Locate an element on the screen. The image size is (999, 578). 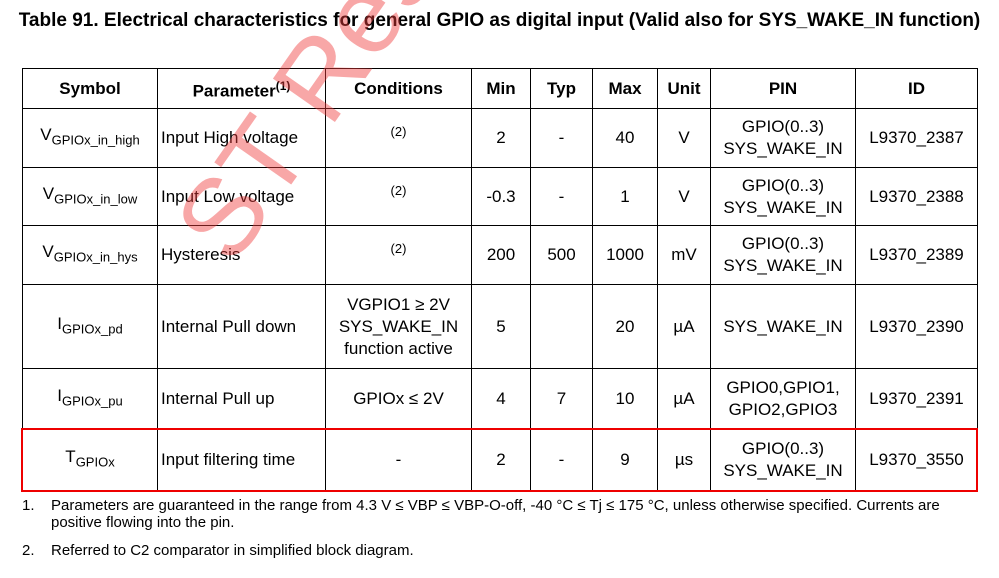
conditions-cell: VGPIO1 ≥ 2V SYS_WAKE_IN function active is located at coordinates (398, 326).